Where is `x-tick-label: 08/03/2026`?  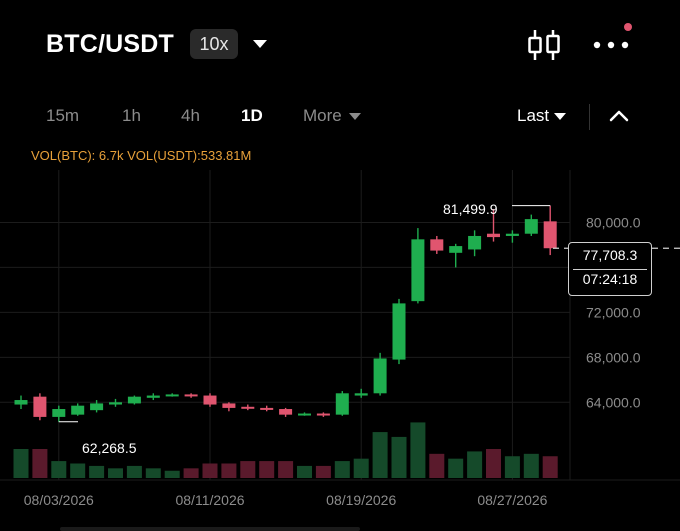
x-tick-label: 08/03/2026 is located at coordinates (59, 500).